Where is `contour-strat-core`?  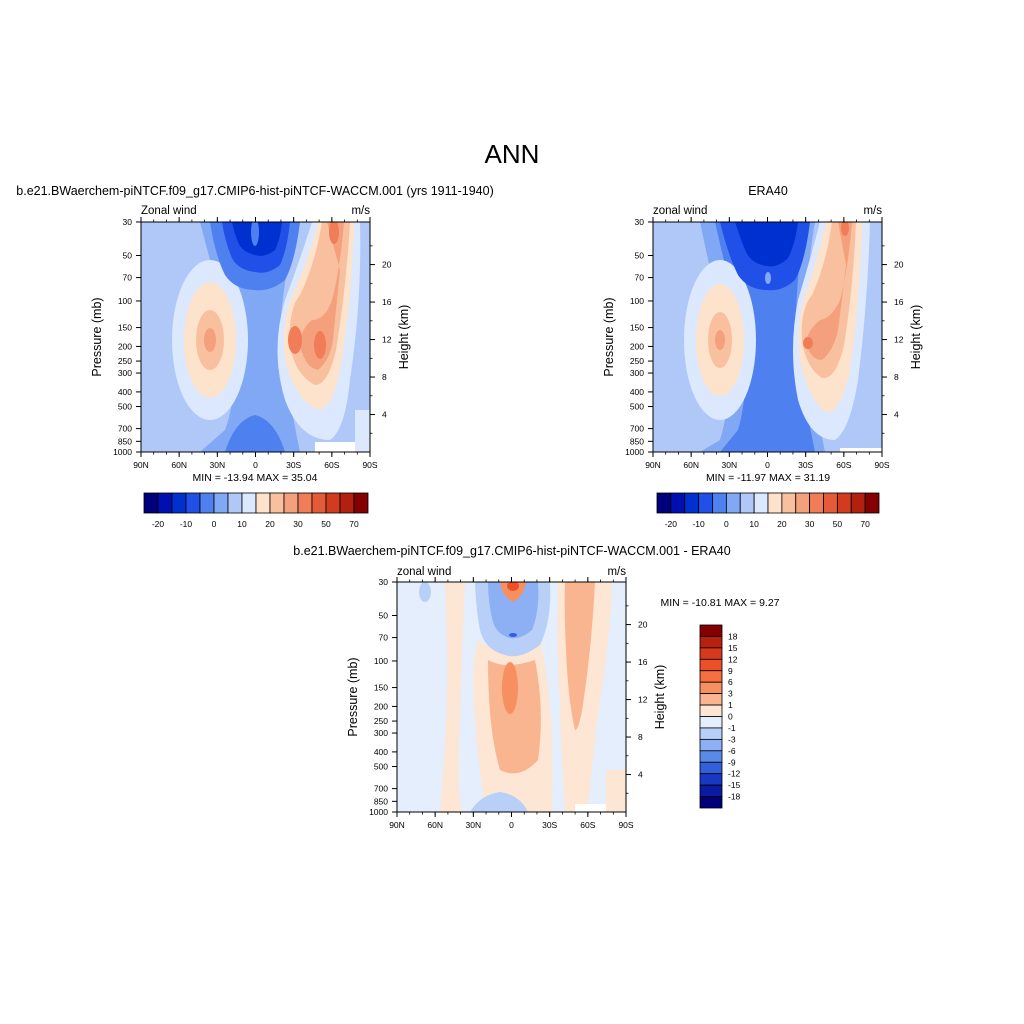 contour-strat-core is located at coordinates (334, 233).